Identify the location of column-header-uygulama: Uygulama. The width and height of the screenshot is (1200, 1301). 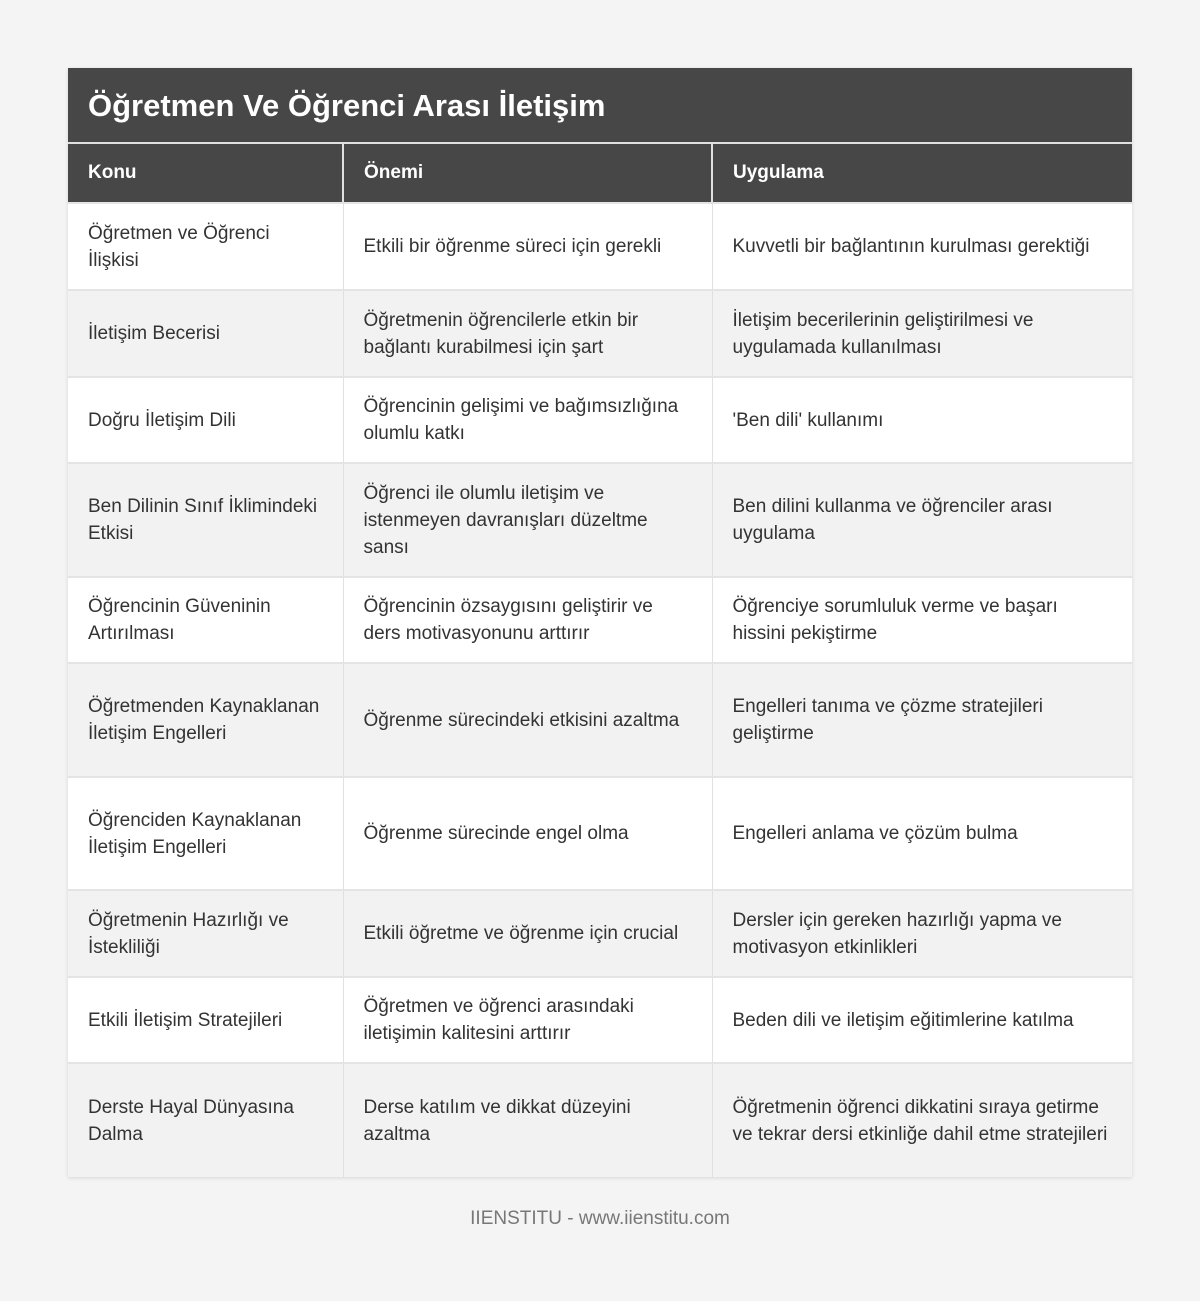
(922, 173).